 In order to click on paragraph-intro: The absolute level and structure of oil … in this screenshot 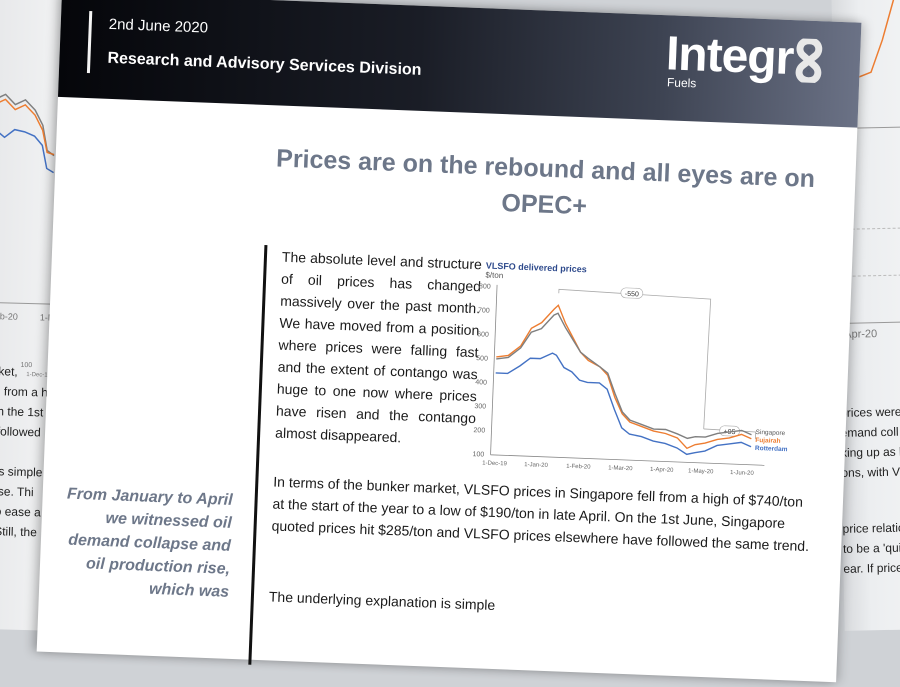, I will do `click(378, 347)`.